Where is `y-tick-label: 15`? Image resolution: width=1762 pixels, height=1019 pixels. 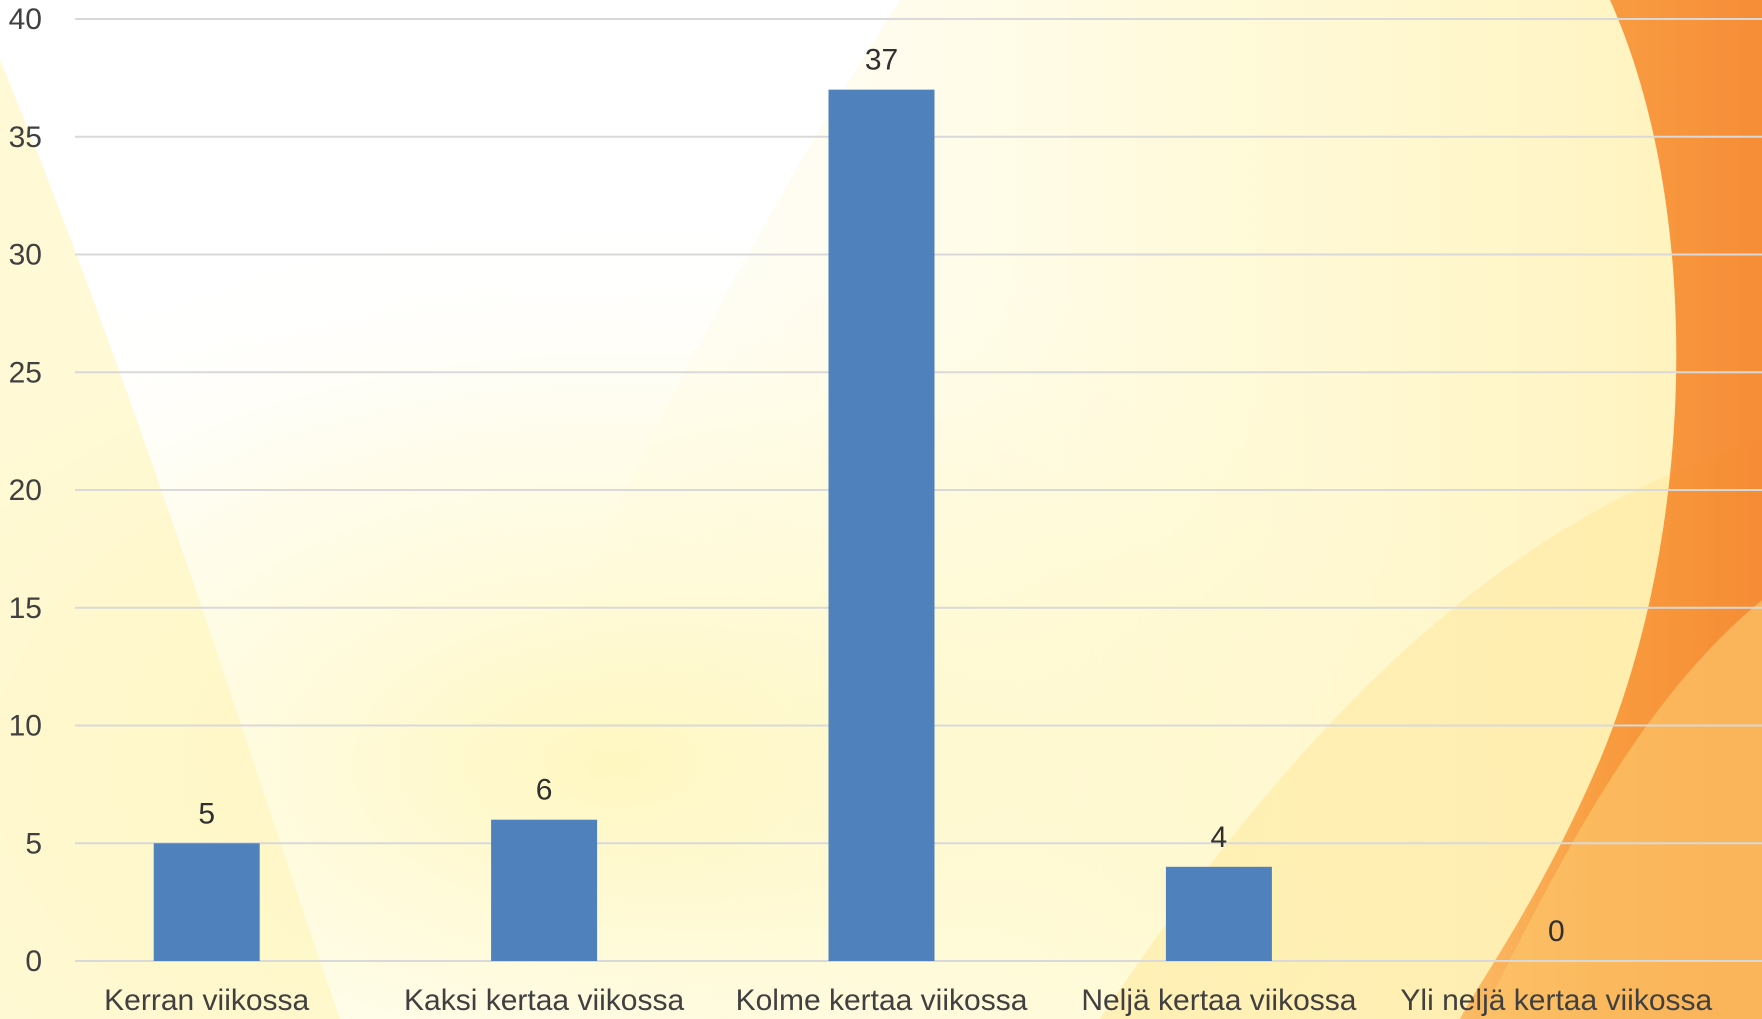
y-tick-label: 15 is located at coordinates (25, 608).